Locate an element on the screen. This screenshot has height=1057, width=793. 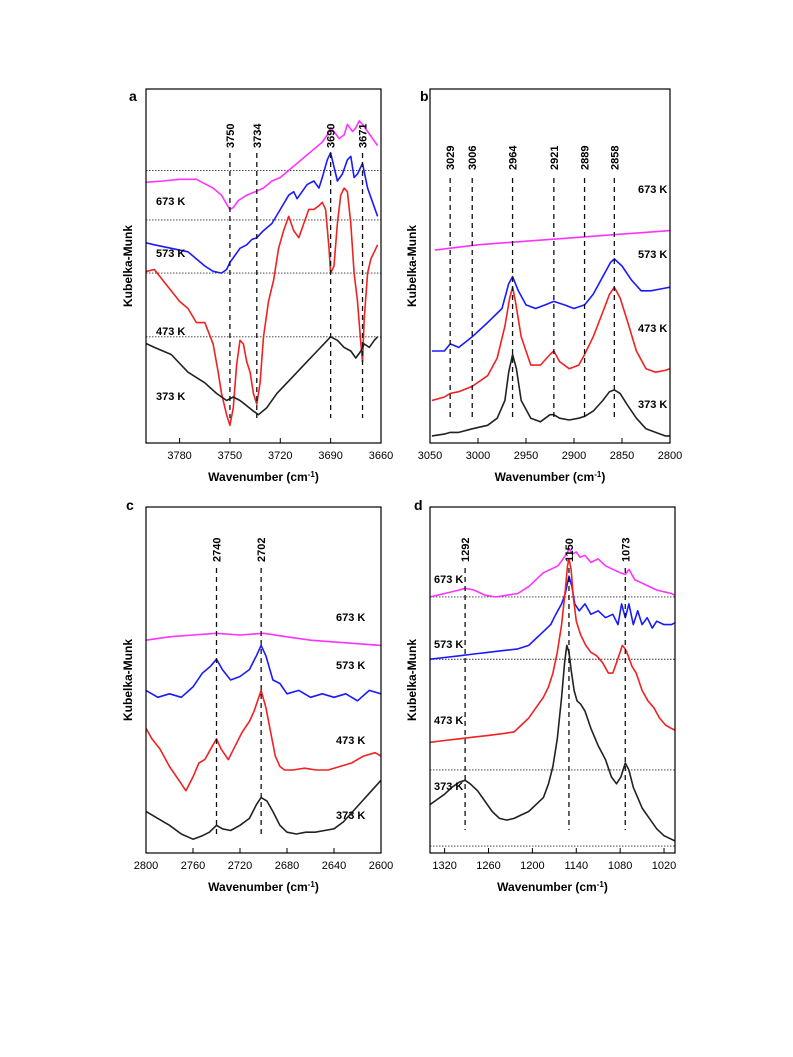
x-tick-label: 2720 is located at coordinates (240, 866).